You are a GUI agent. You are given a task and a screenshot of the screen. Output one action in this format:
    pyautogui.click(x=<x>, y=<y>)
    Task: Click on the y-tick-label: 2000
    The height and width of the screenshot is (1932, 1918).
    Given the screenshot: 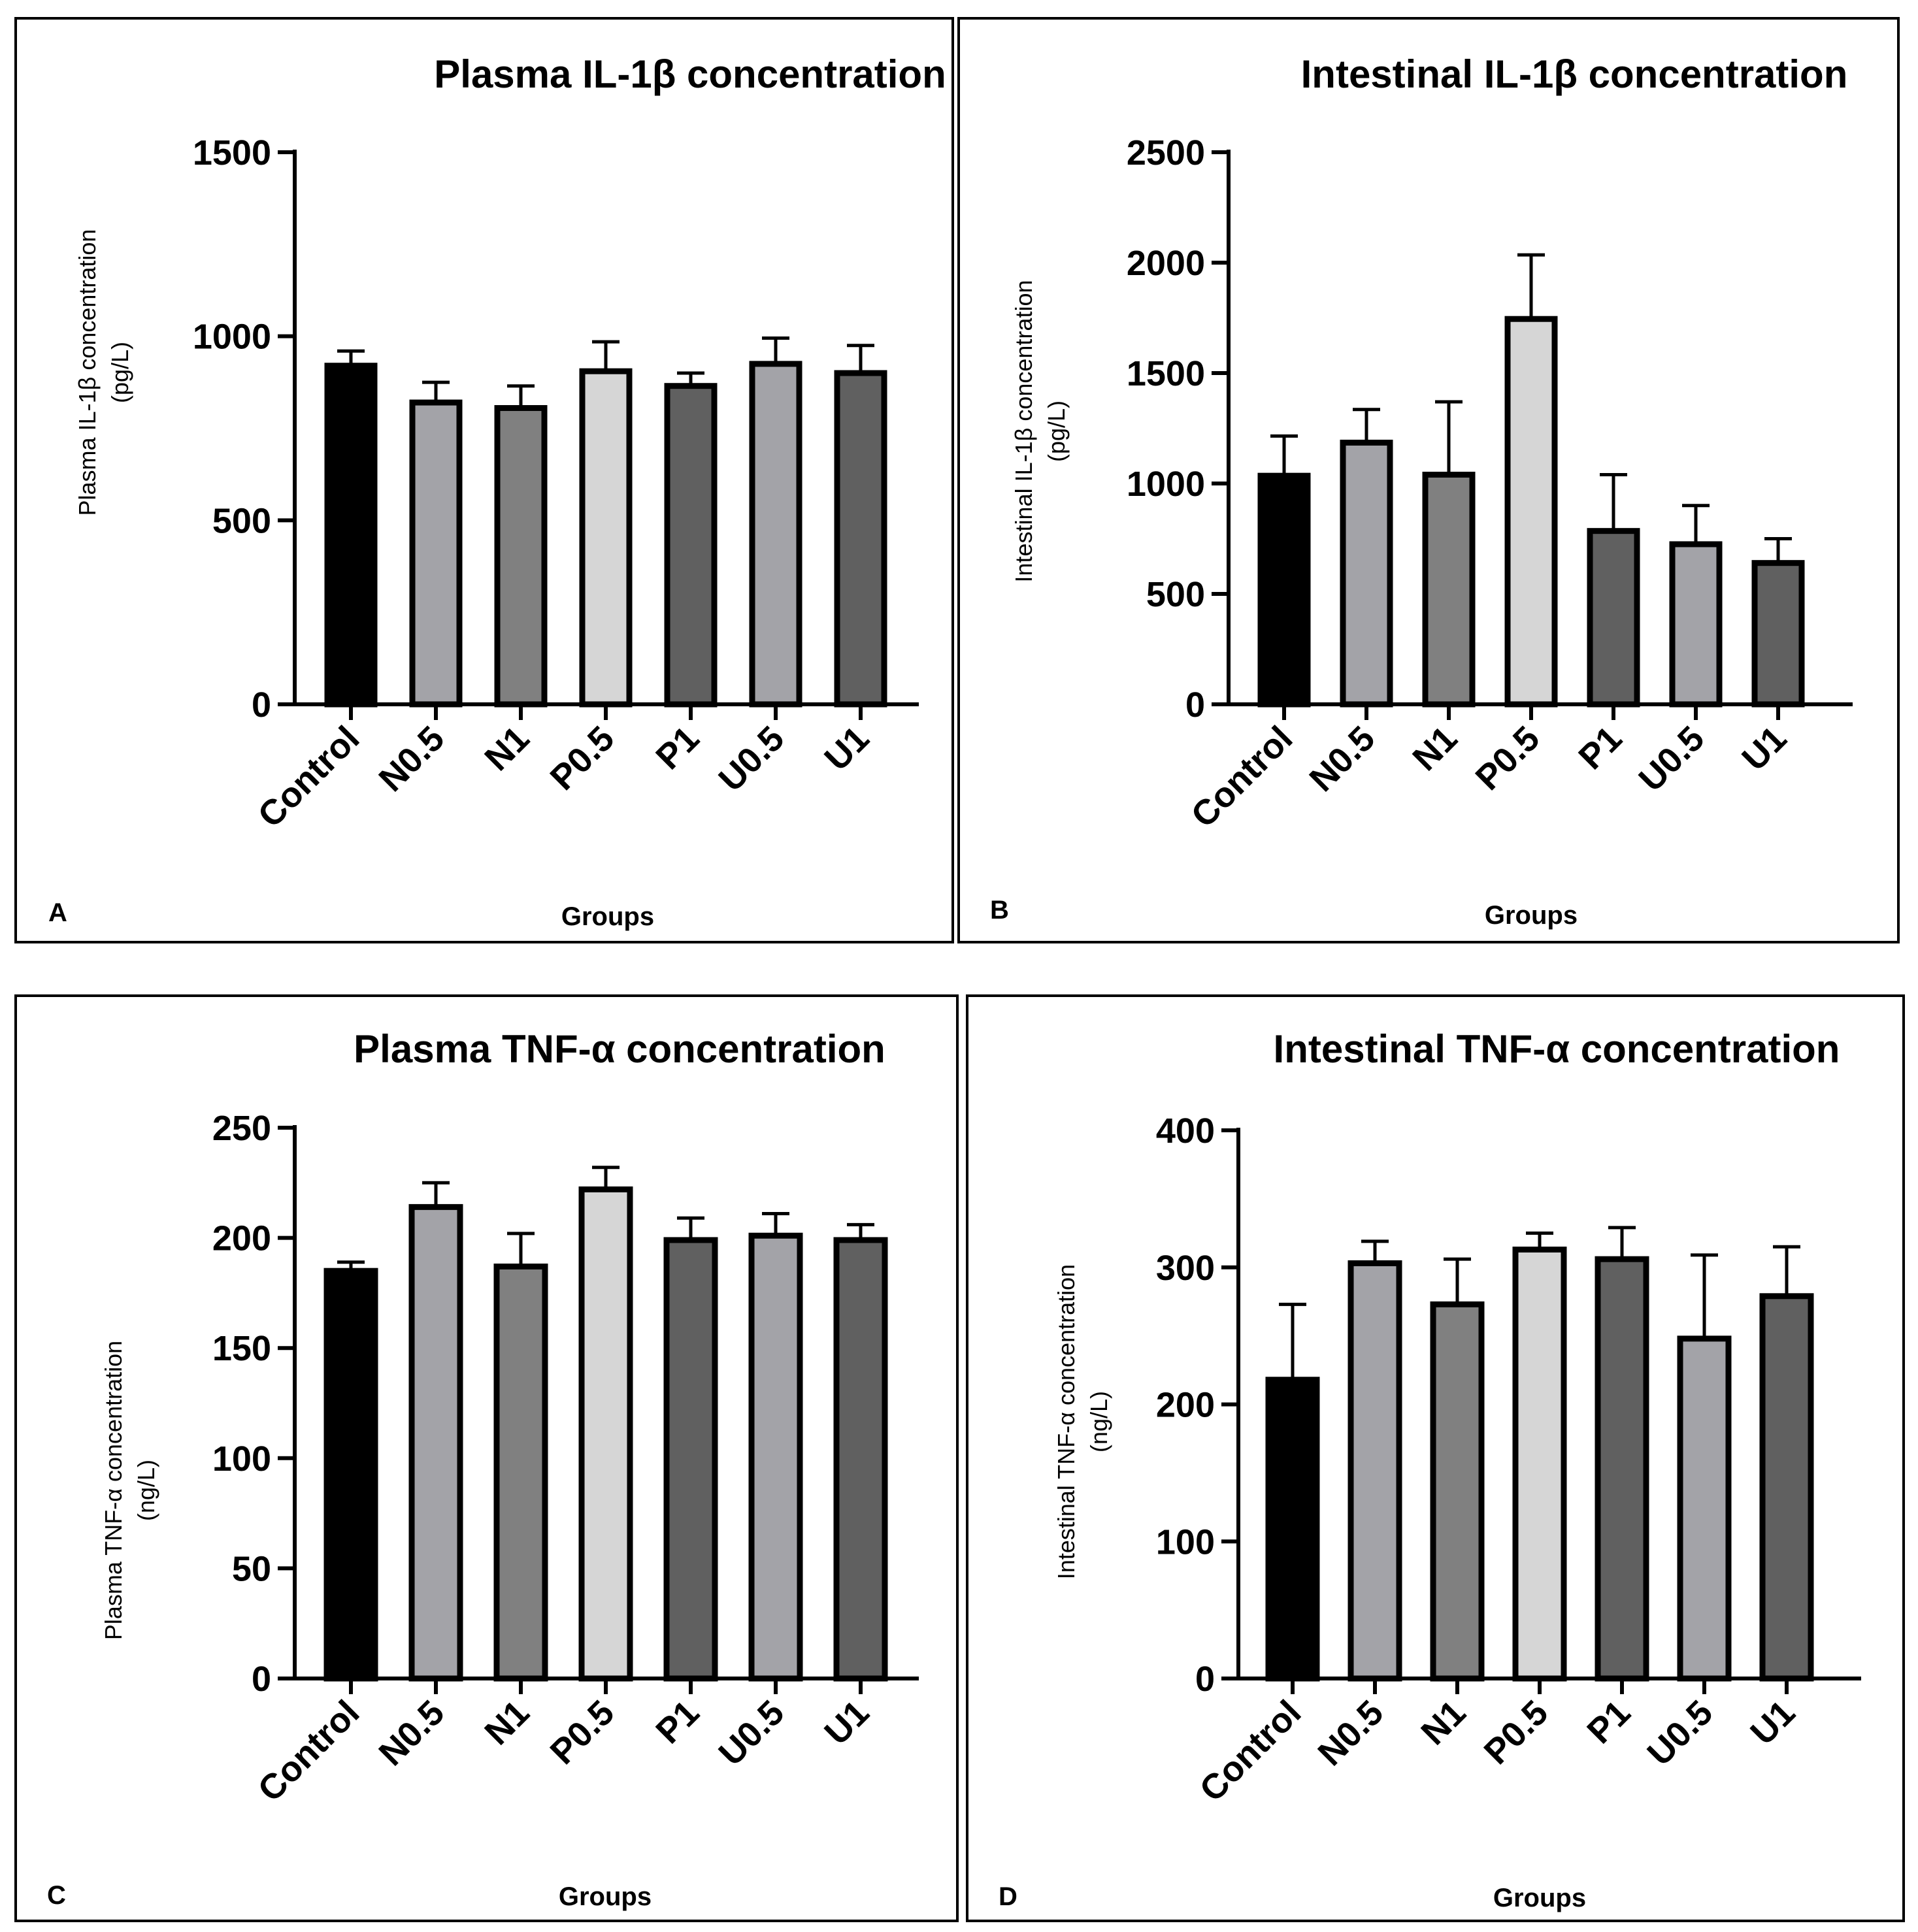 What is the action you would take?
    pyautogui.click(x=1166, y=263)
    